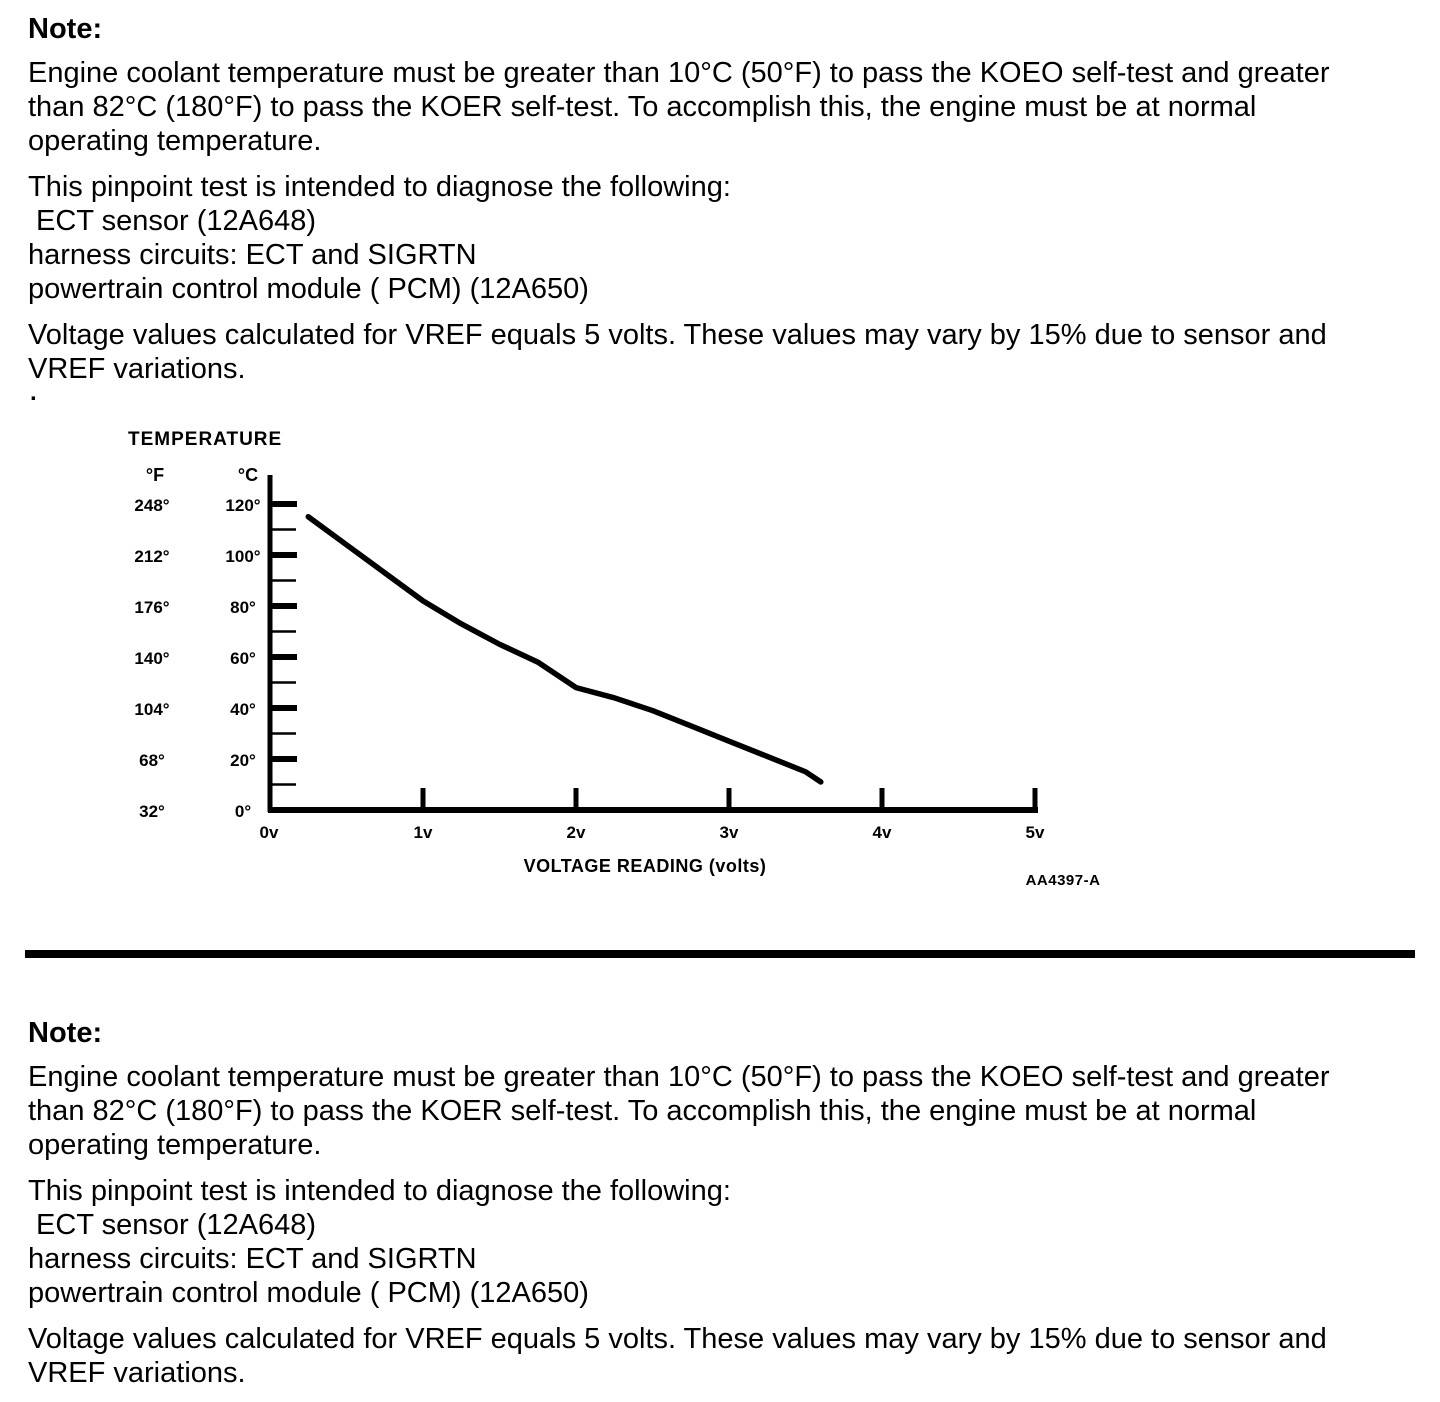 This screenshot has width=1440, height=1402. I want to click on section-divider, so click(720, 954).